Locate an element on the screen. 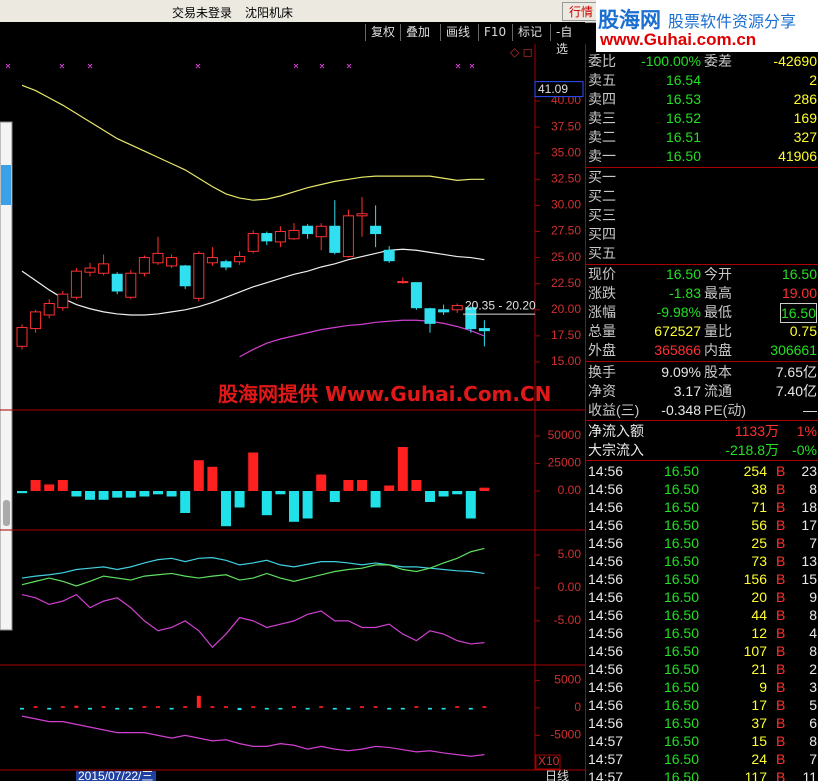  label: 买一 is located at coordinates (602, 177).